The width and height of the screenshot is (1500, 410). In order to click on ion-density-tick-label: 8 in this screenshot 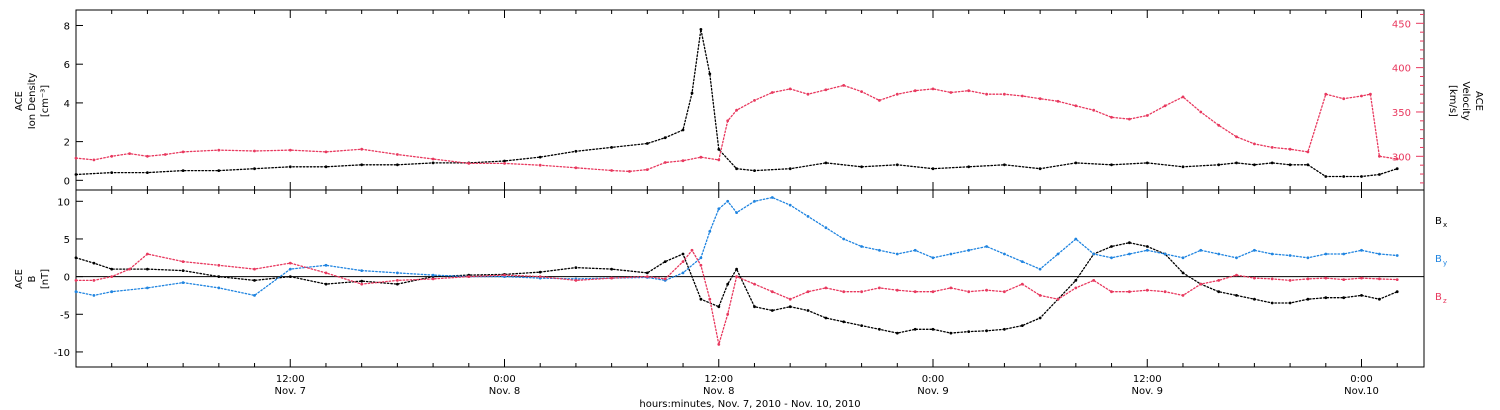, I will do `click(67, 26)`.